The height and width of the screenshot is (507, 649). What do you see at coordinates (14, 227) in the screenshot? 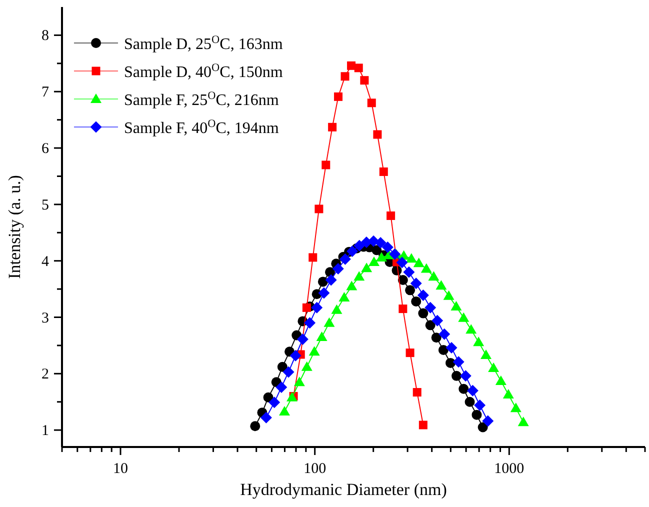
I see `y-axis-title: Intensity (a. u.)` at bounding box center [14, 227].